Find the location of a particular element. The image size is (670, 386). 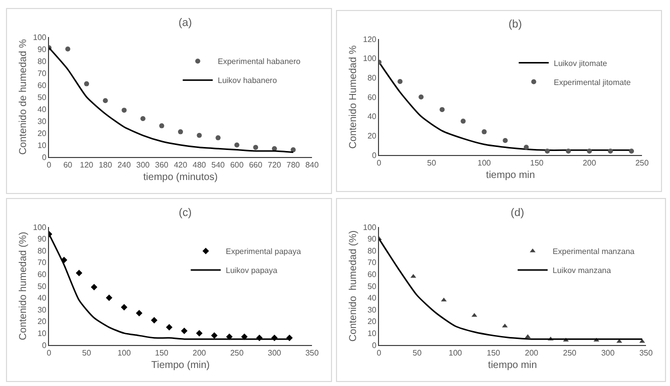

x-axis-title: Tiempo (min) is located at coordinates (180, 366).